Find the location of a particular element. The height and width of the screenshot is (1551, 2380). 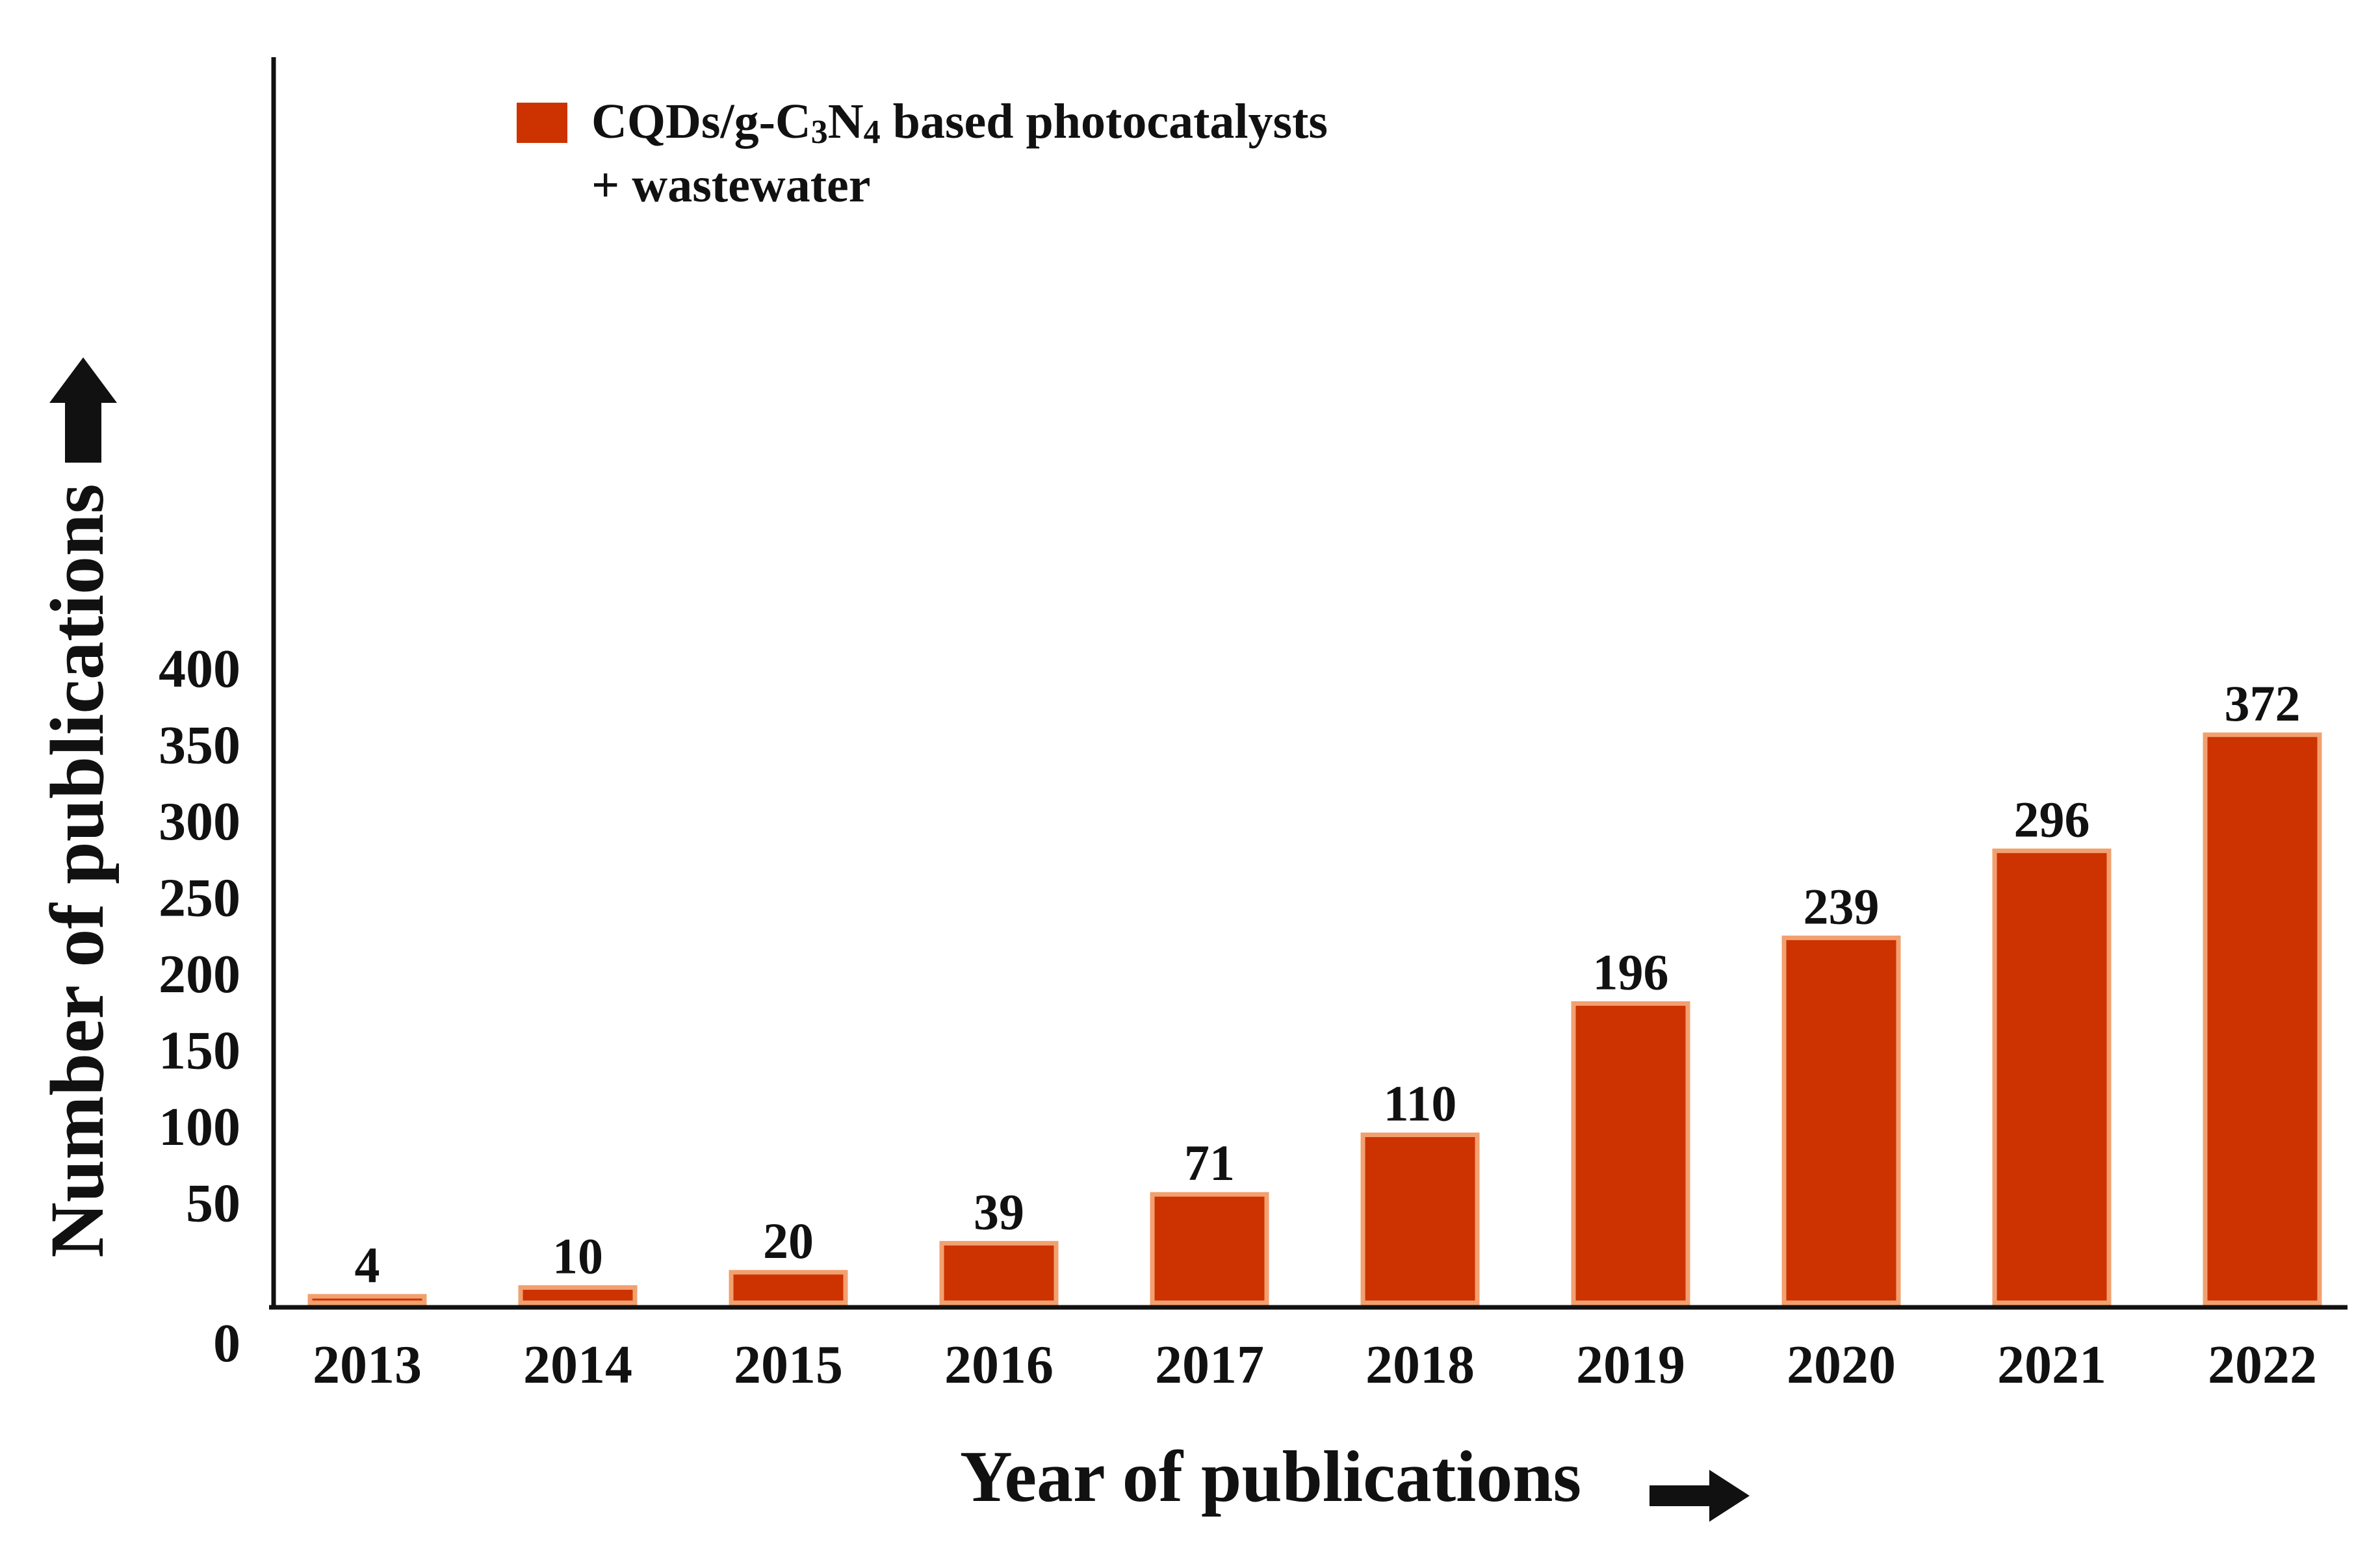

bar-2017 is located at coordinates (1209, 1248).